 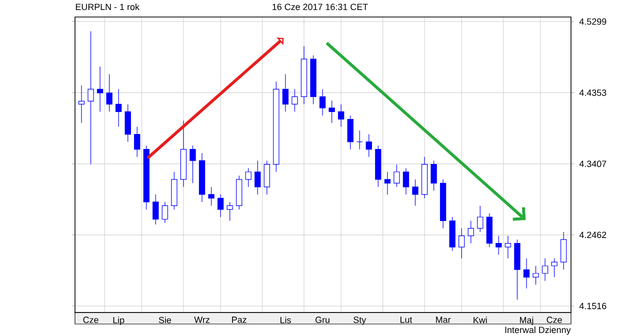 I want to click on y-tick-label: 4.5299, so click(x=592, y=21).